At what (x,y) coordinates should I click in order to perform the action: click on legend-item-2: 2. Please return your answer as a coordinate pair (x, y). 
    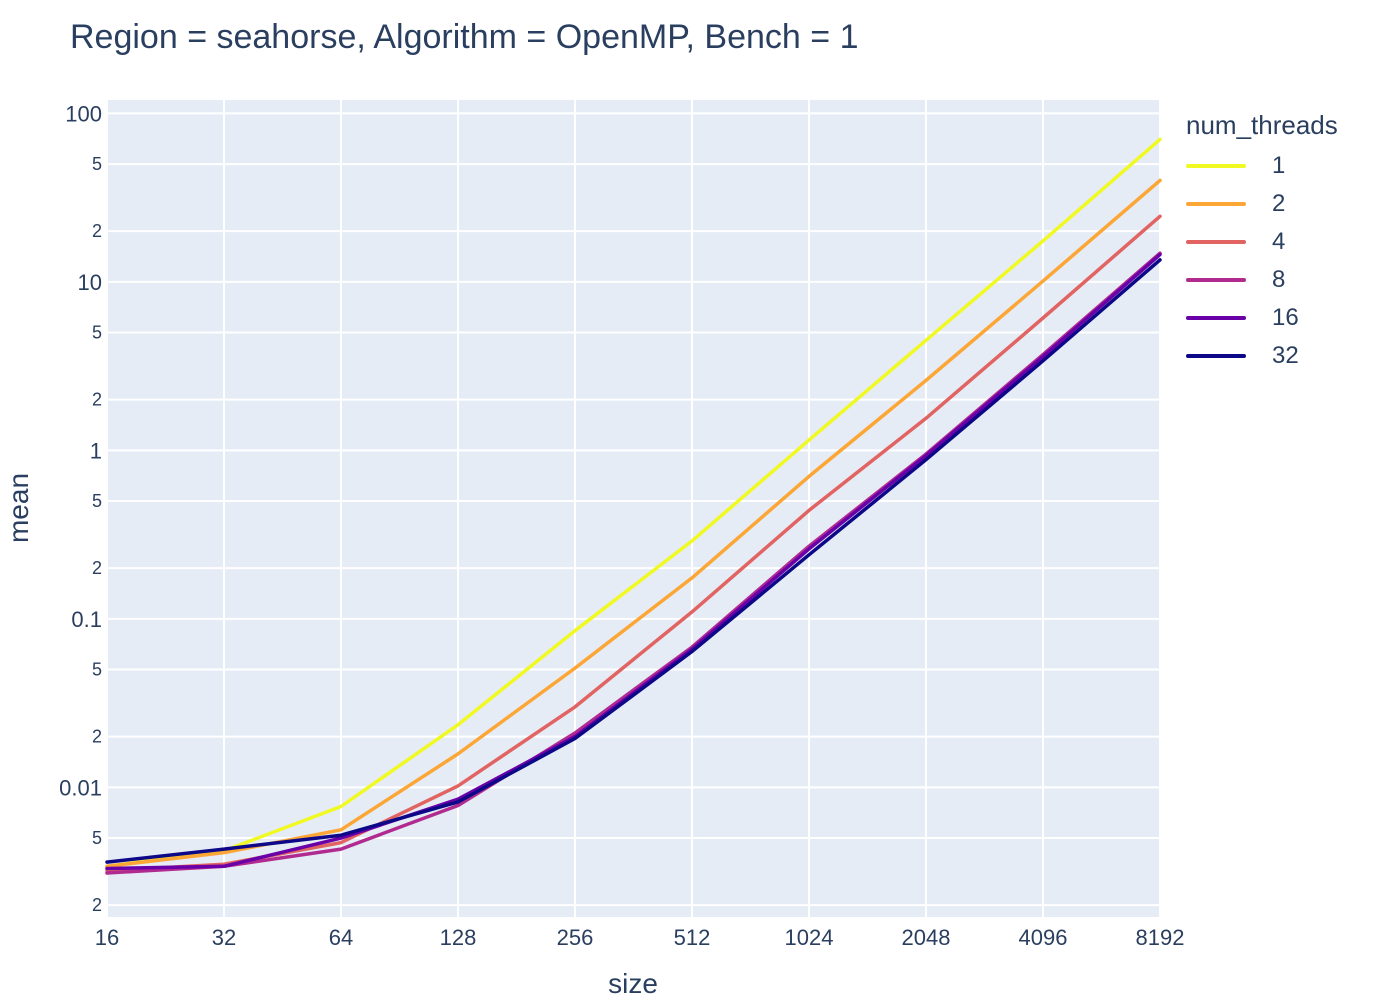
    Looking at the image, I should click on (1262, 204).